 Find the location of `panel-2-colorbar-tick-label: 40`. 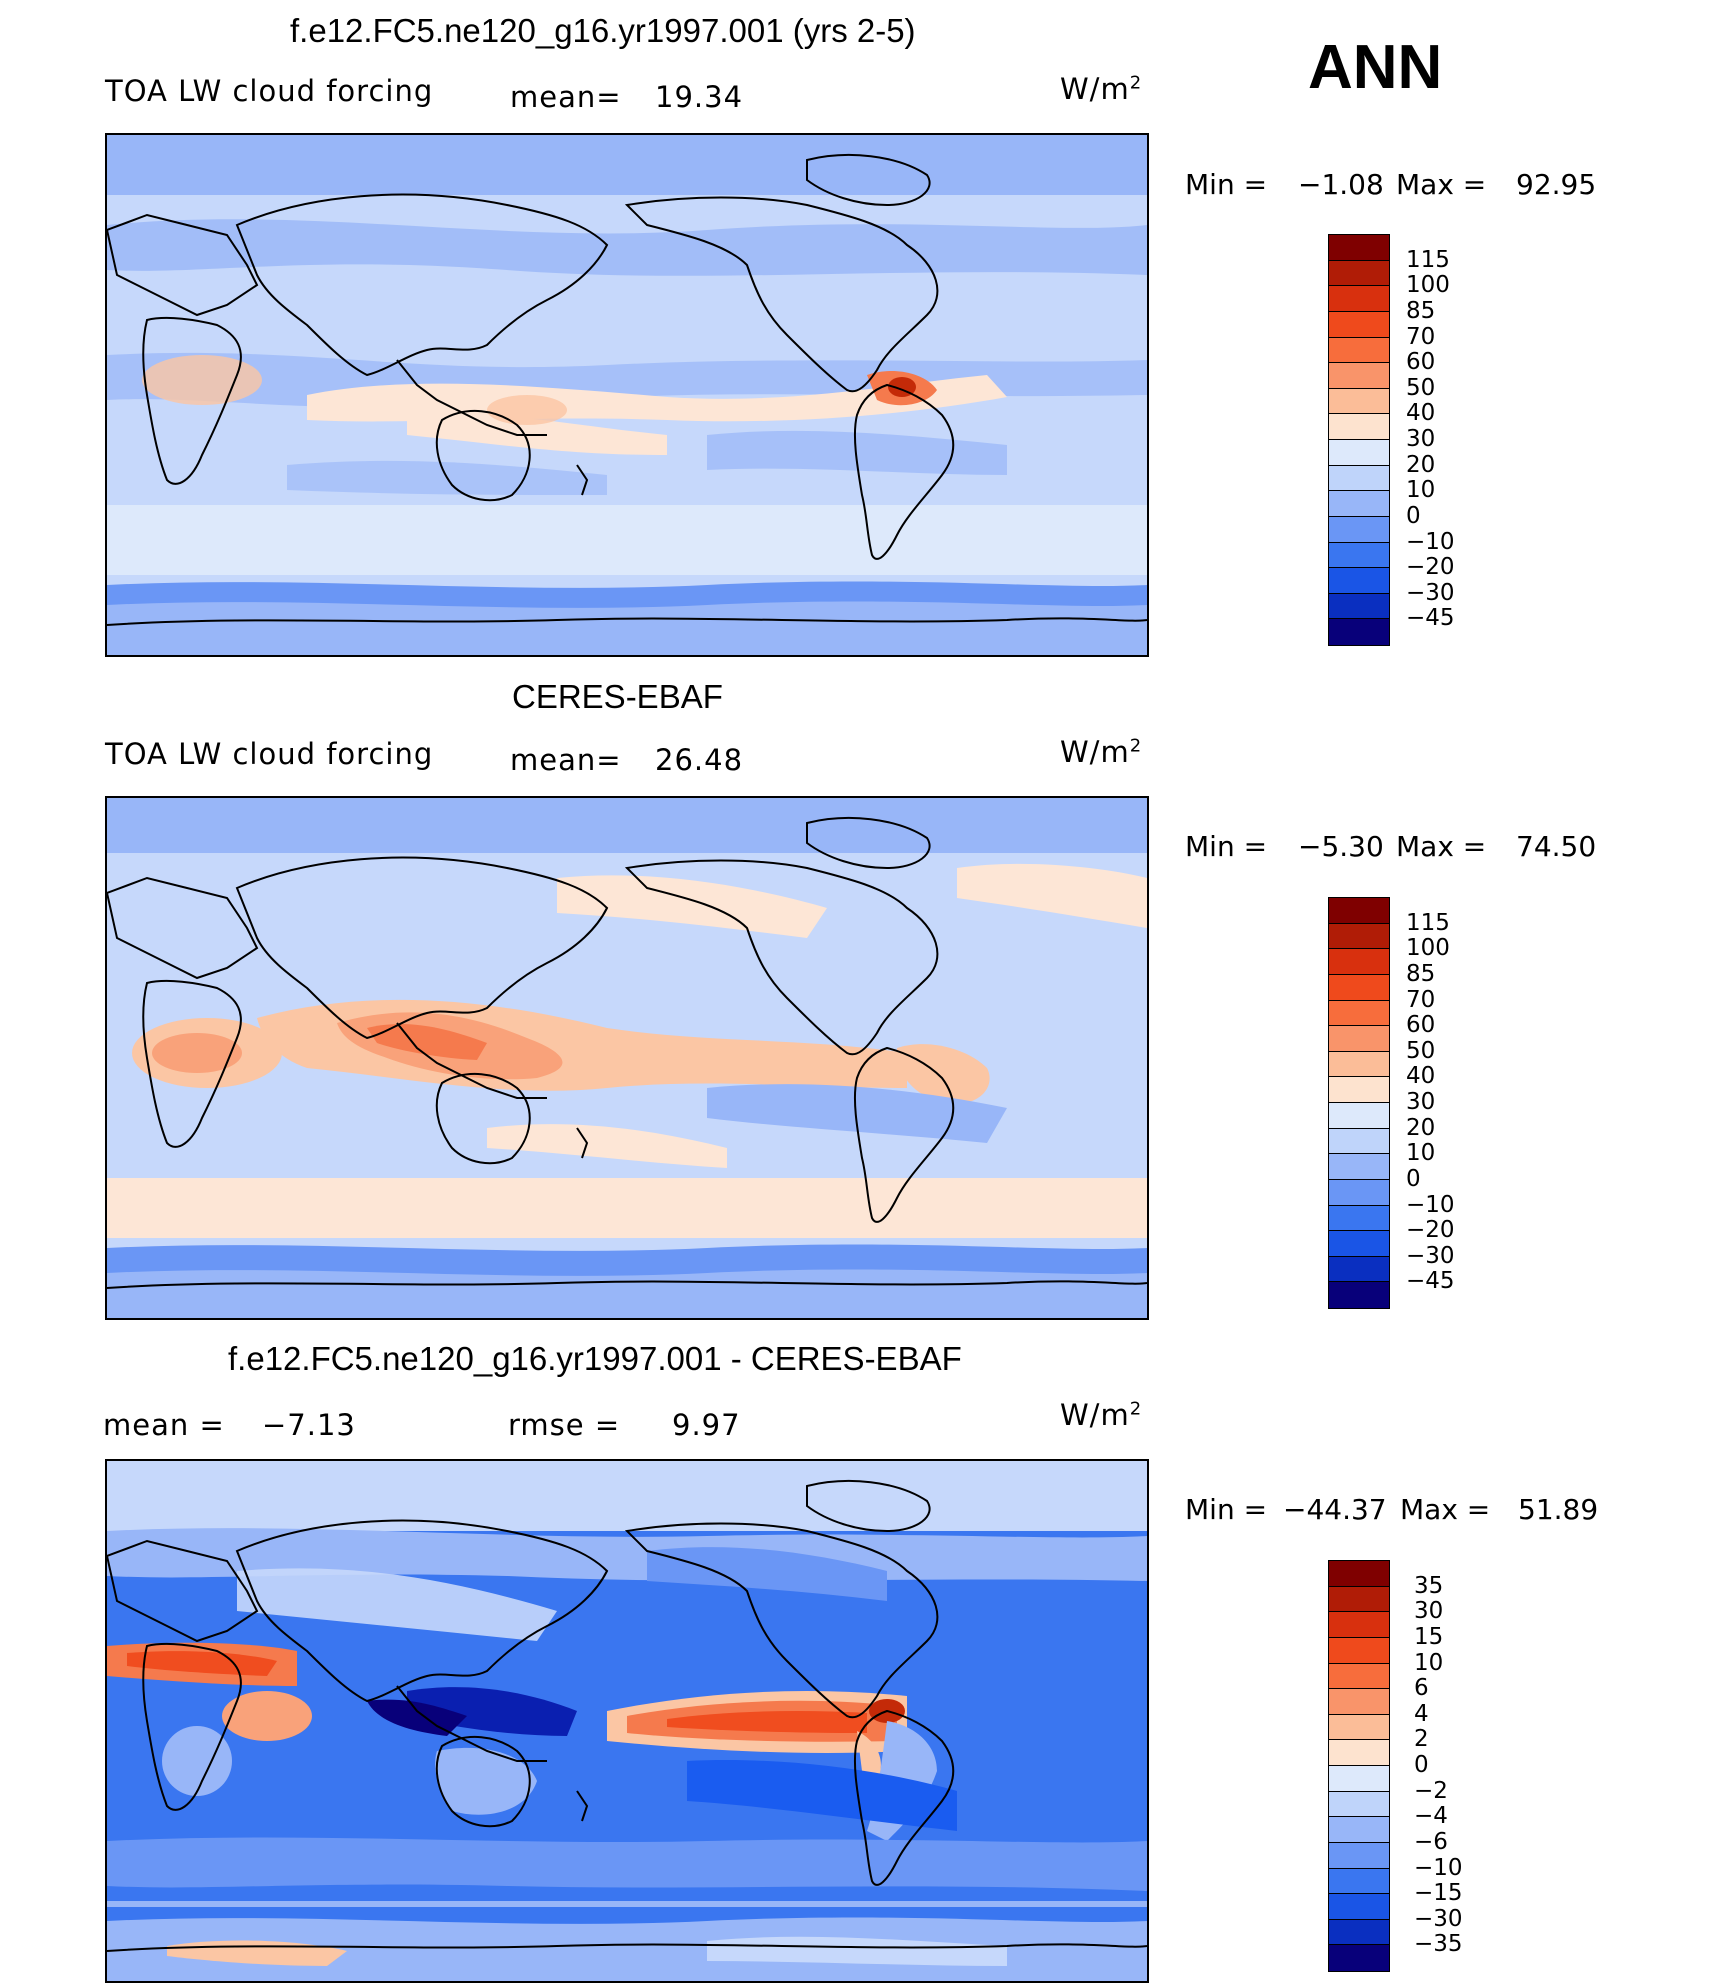

panel-2-colorbar-tick-label: 40 is located at coordinates (1421, 1076).